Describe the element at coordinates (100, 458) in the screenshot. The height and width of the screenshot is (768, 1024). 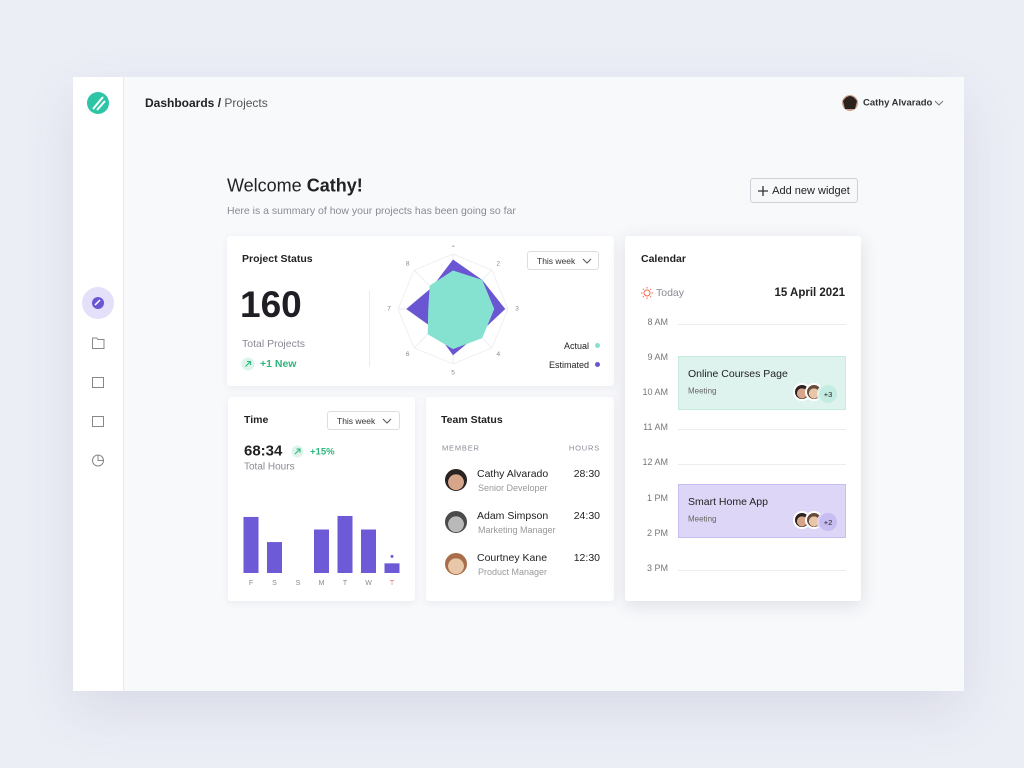
I see `nav-reports-slice` at that location.